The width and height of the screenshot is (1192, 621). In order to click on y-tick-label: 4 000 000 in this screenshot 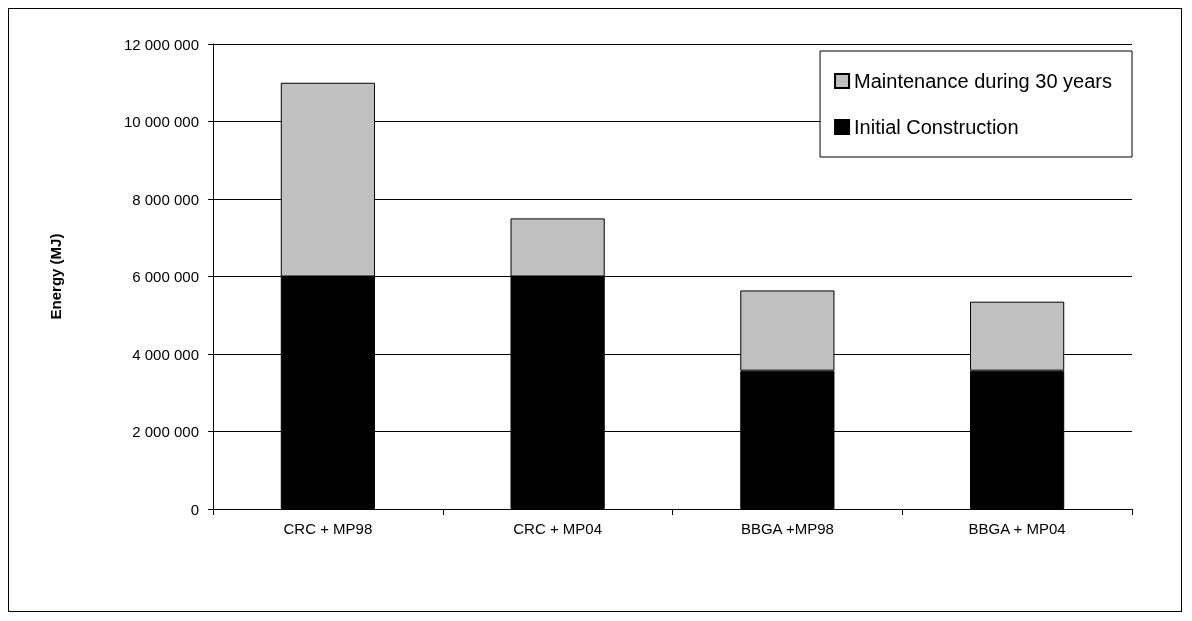, I will do `click(165, 354)`.